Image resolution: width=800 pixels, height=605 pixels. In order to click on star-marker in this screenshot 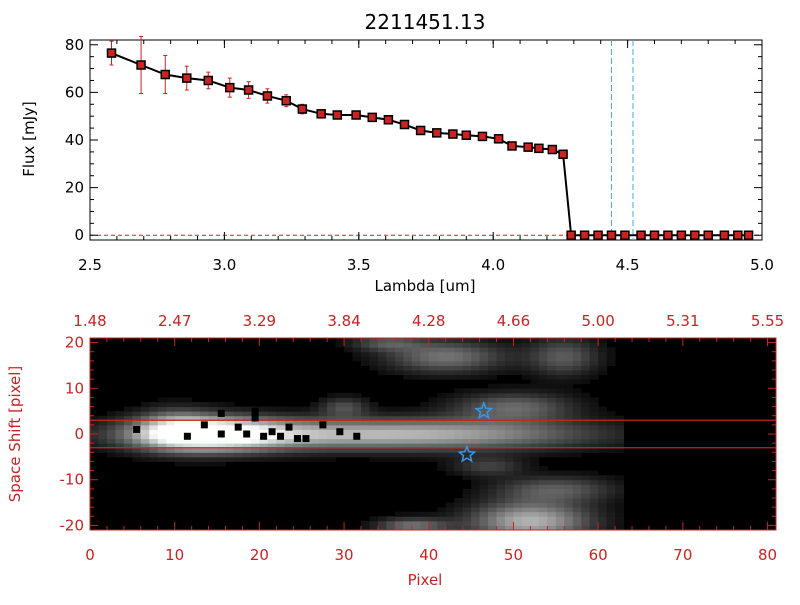, I will do `click(484, 410)`.